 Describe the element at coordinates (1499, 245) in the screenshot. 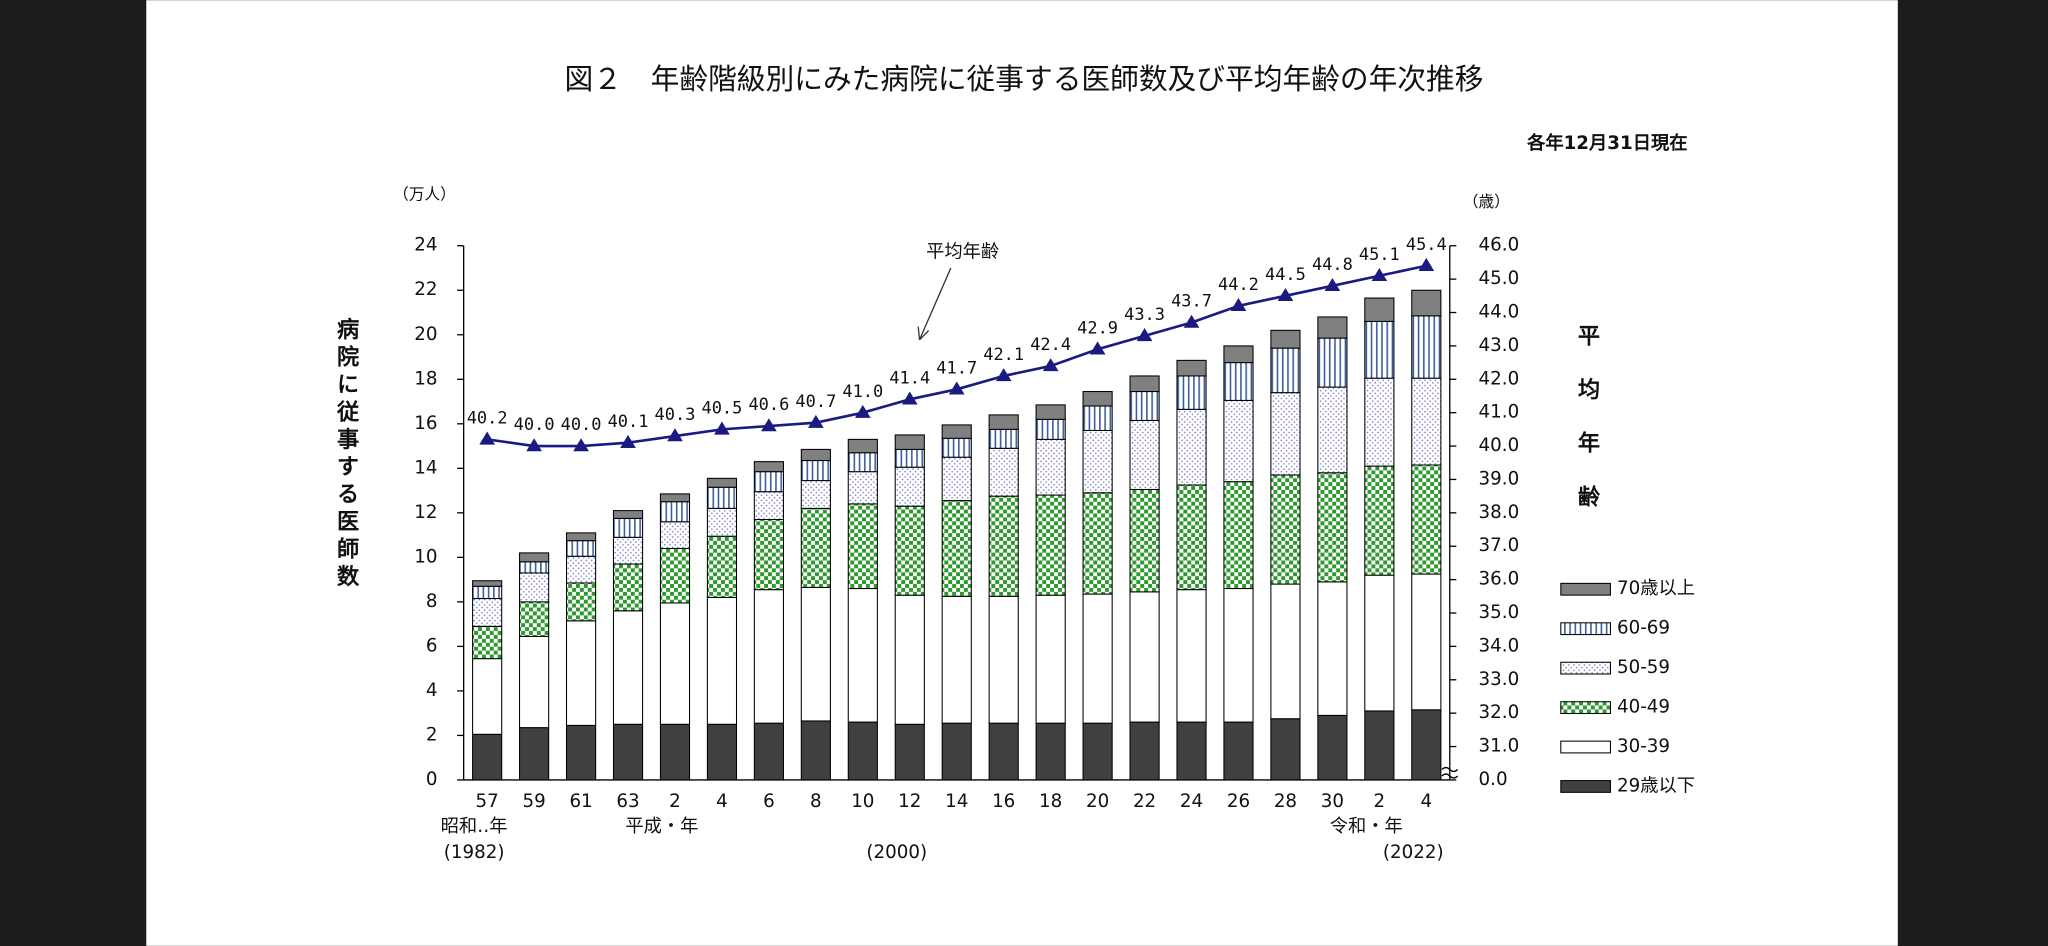

I see `y2-tick-label: 46.0` at that location.